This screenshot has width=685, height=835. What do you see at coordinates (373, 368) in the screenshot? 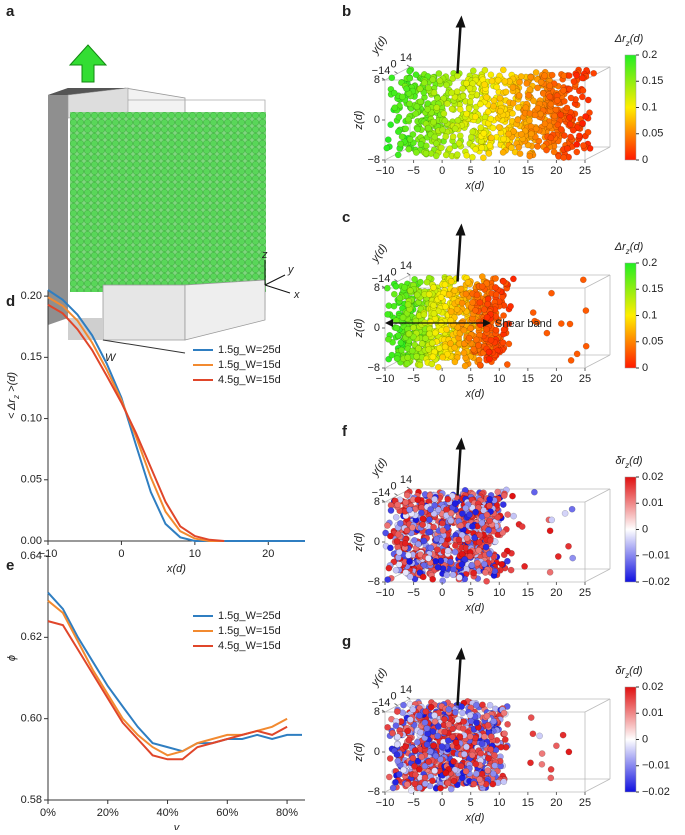
I see `z-tick-label: −8` at bounding box center [373, 368].